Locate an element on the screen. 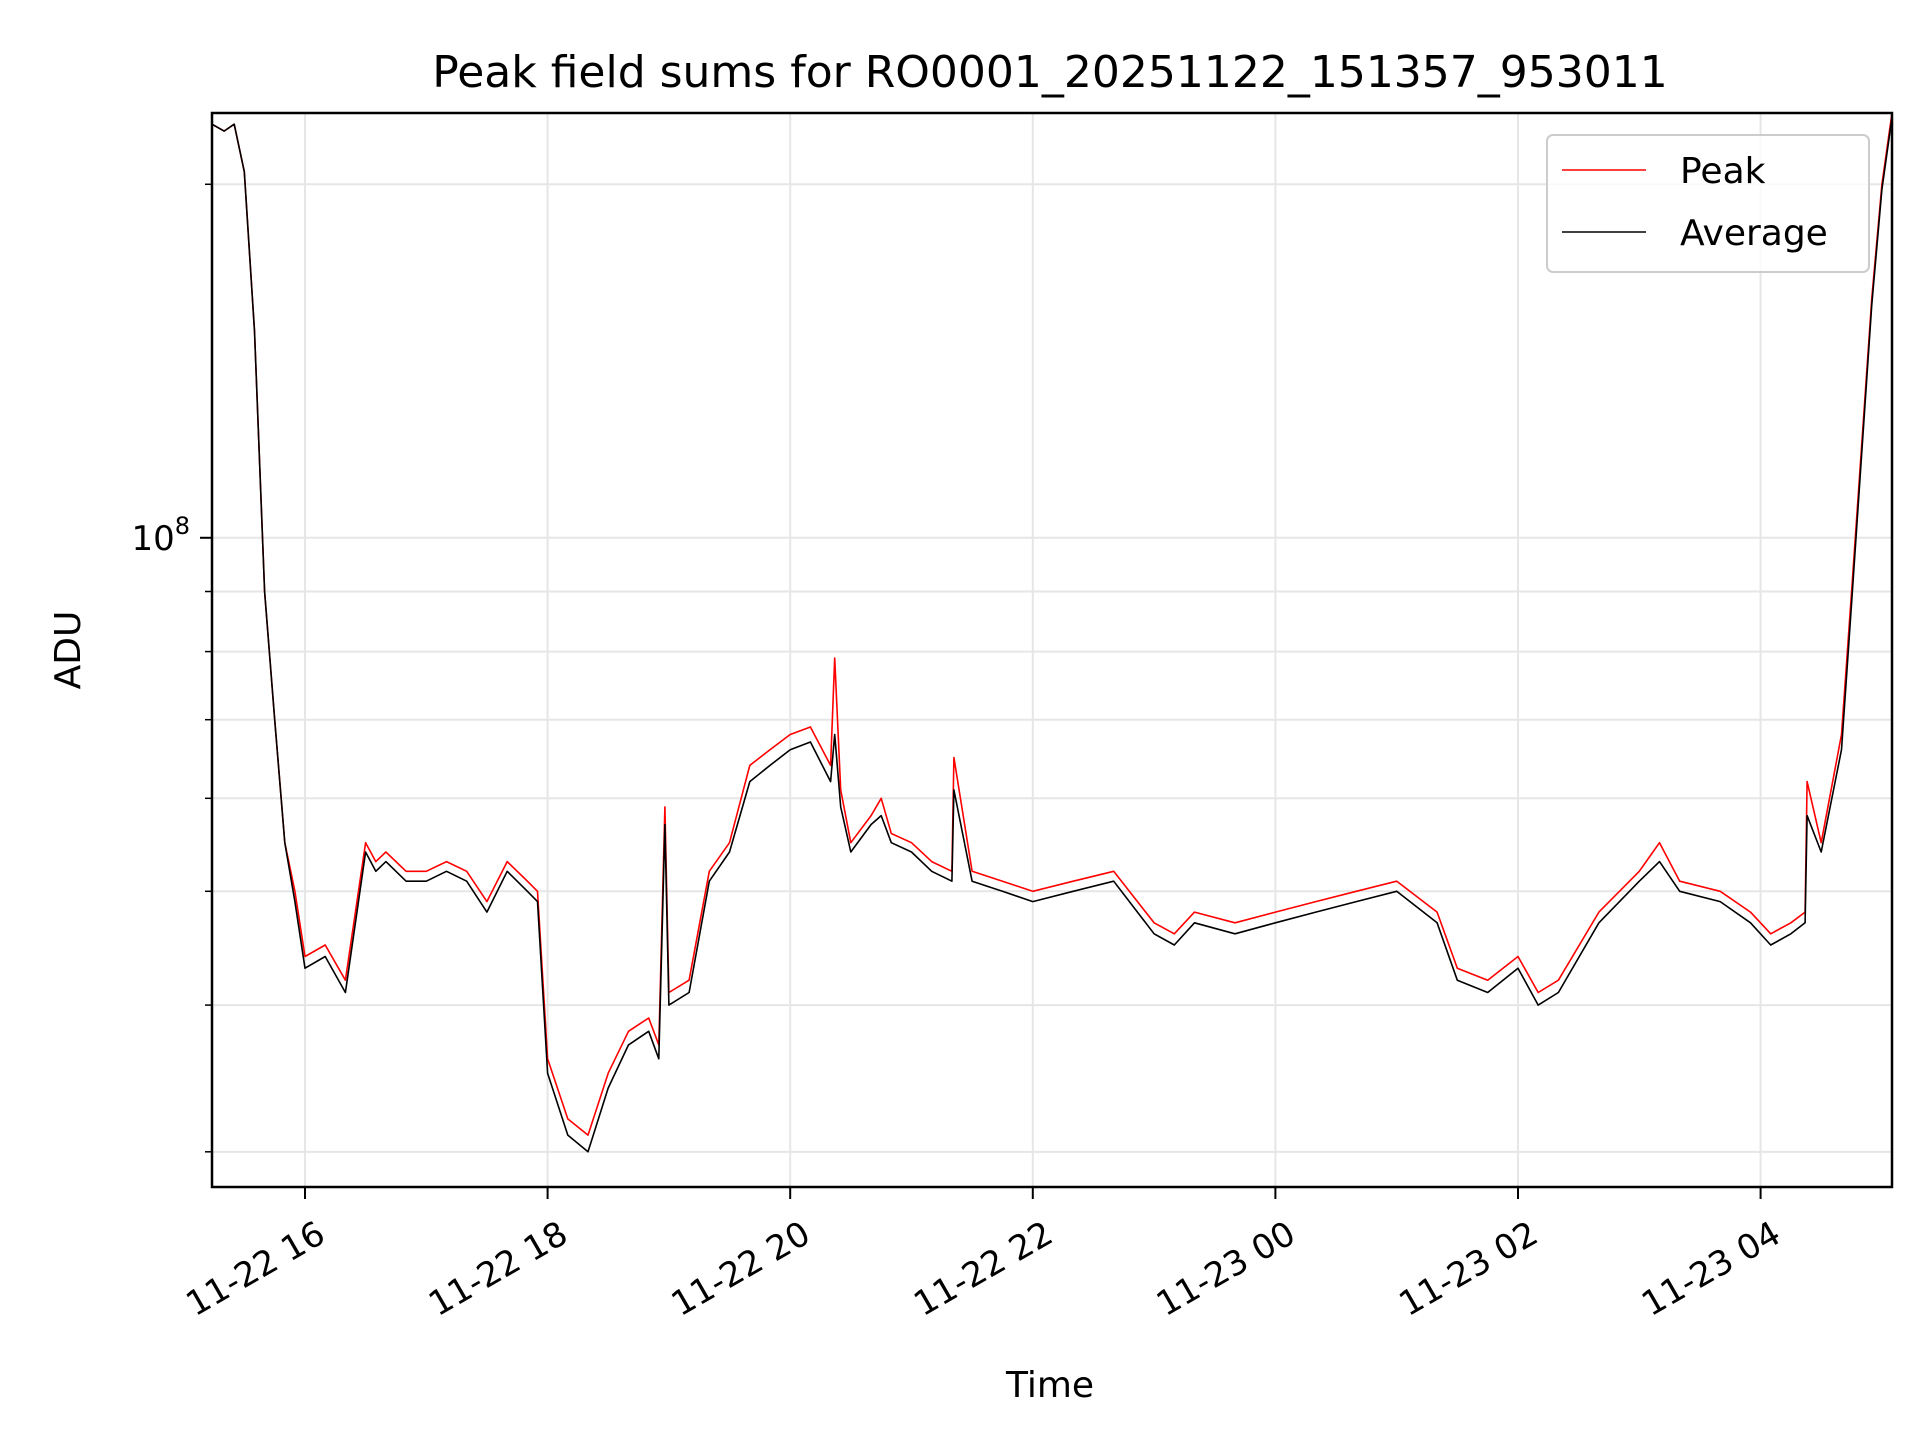 Image resolution: width=1920 pixels, height=1440 pixels. x-tick-label: 11-23 02 is located at coordinates (1468, 1269).